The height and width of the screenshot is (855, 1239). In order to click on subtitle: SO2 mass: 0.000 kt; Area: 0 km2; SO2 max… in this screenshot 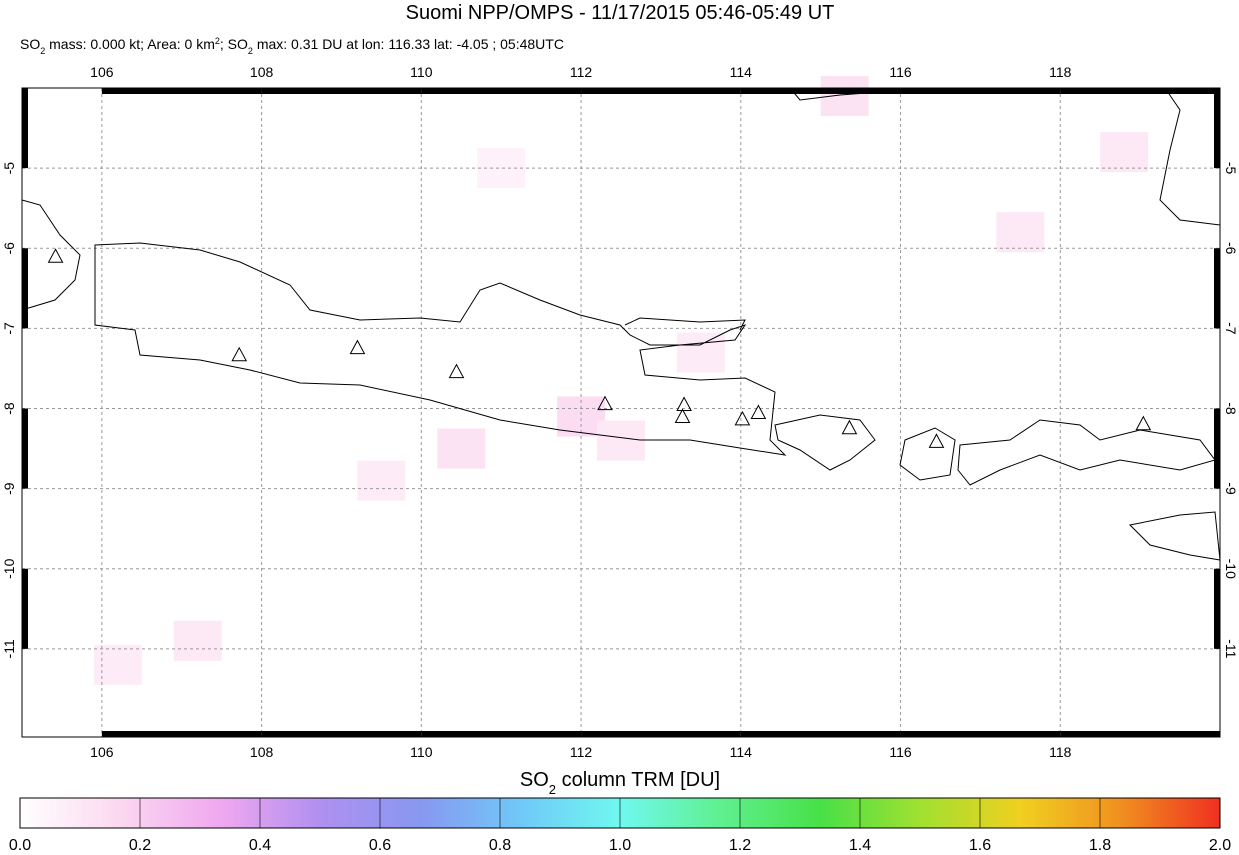, I will do `click(292, 46)`.